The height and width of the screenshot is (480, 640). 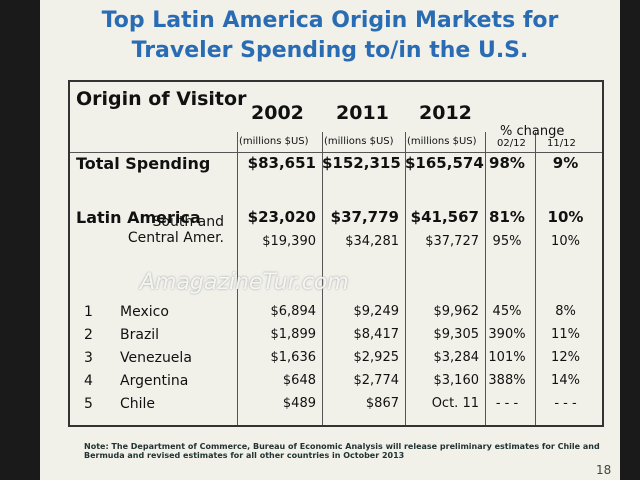 What do you see at coordinates (444, 217) in the screenshot?
I see `value-cell: $41,567` at bounding box center [444, 217].